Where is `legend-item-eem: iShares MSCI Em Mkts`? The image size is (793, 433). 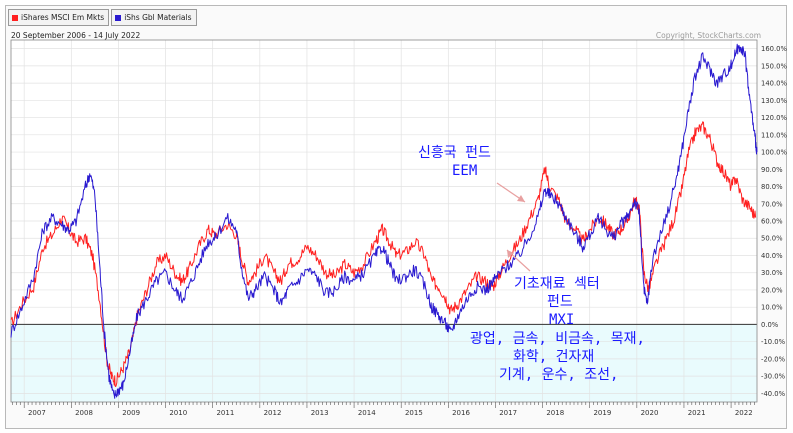 legend-item-eem: iShares MSCI Em Mkts is located at coordinates (59, 17).